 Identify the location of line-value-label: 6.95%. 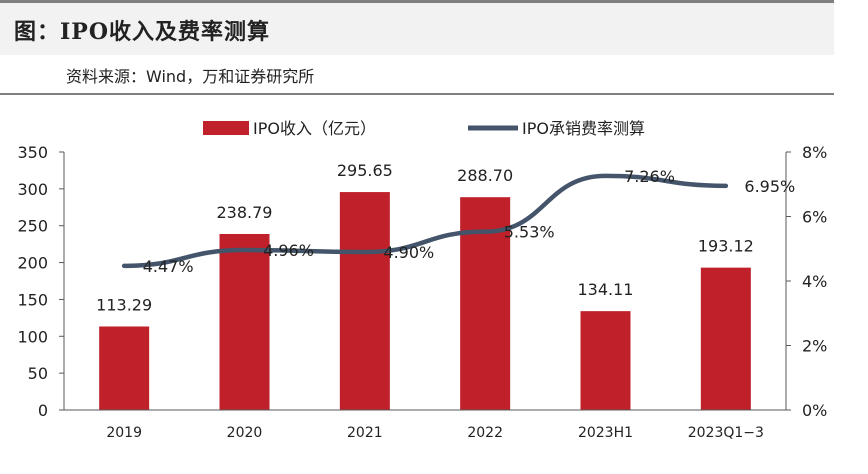
(769, 186).